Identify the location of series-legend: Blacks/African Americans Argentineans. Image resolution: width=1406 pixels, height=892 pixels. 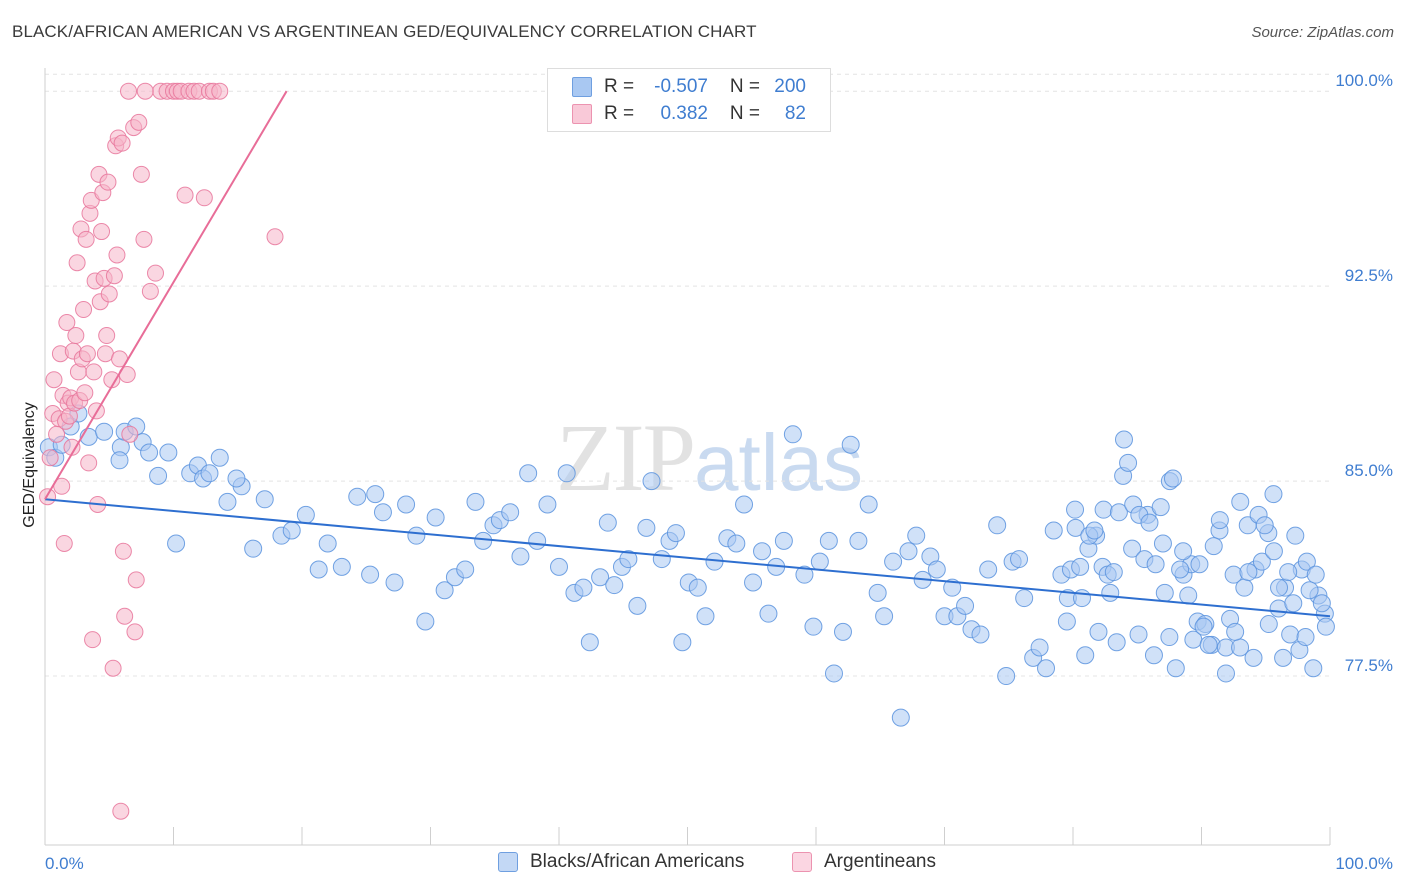
(703, 865).